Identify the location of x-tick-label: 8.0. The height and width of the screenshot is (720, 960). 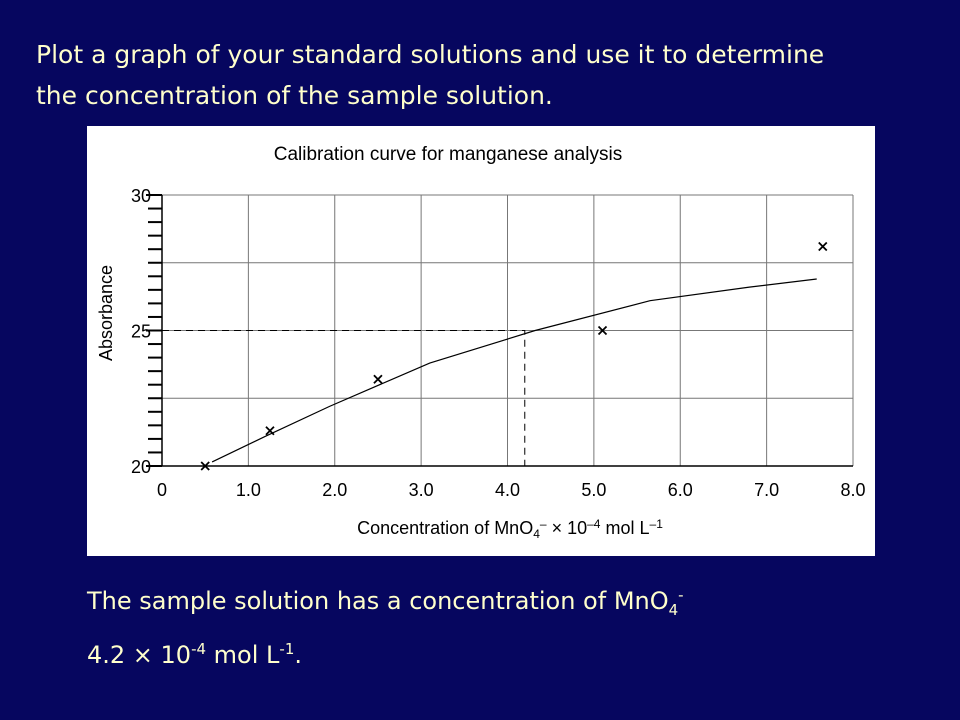
(852, 490).